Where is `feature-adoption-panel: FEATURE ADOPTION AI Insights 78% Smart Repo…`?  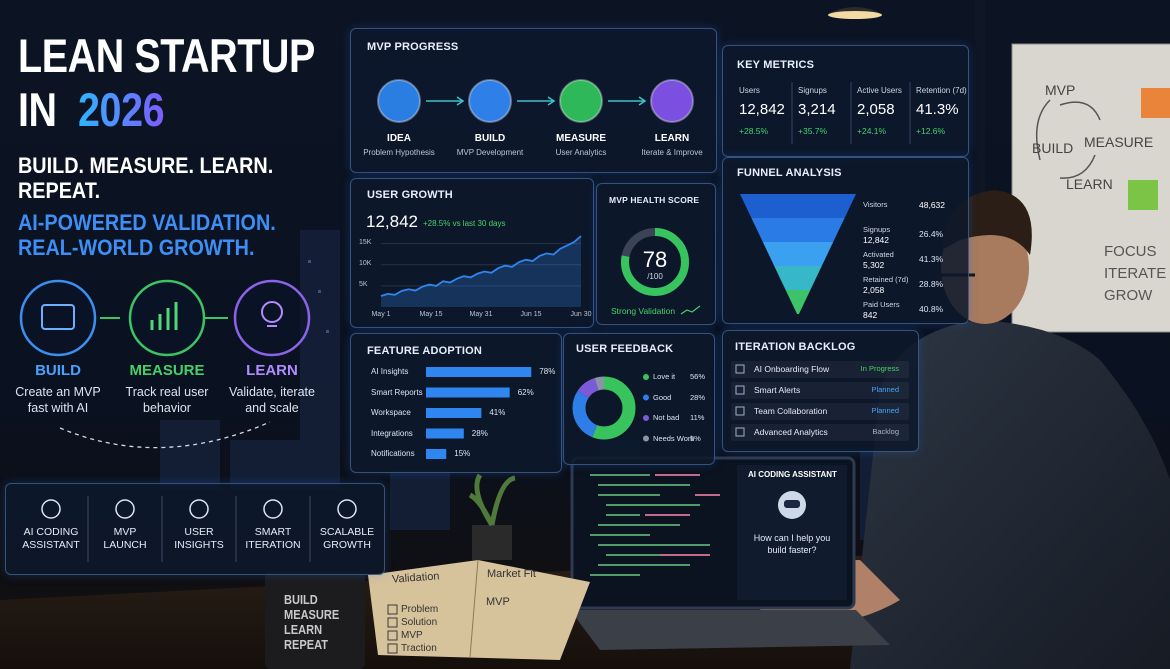 feature-adoption-panel: FEATURE ADOPTION AI Insights 78% Smart Repo… is located at coordinates (456, 403).